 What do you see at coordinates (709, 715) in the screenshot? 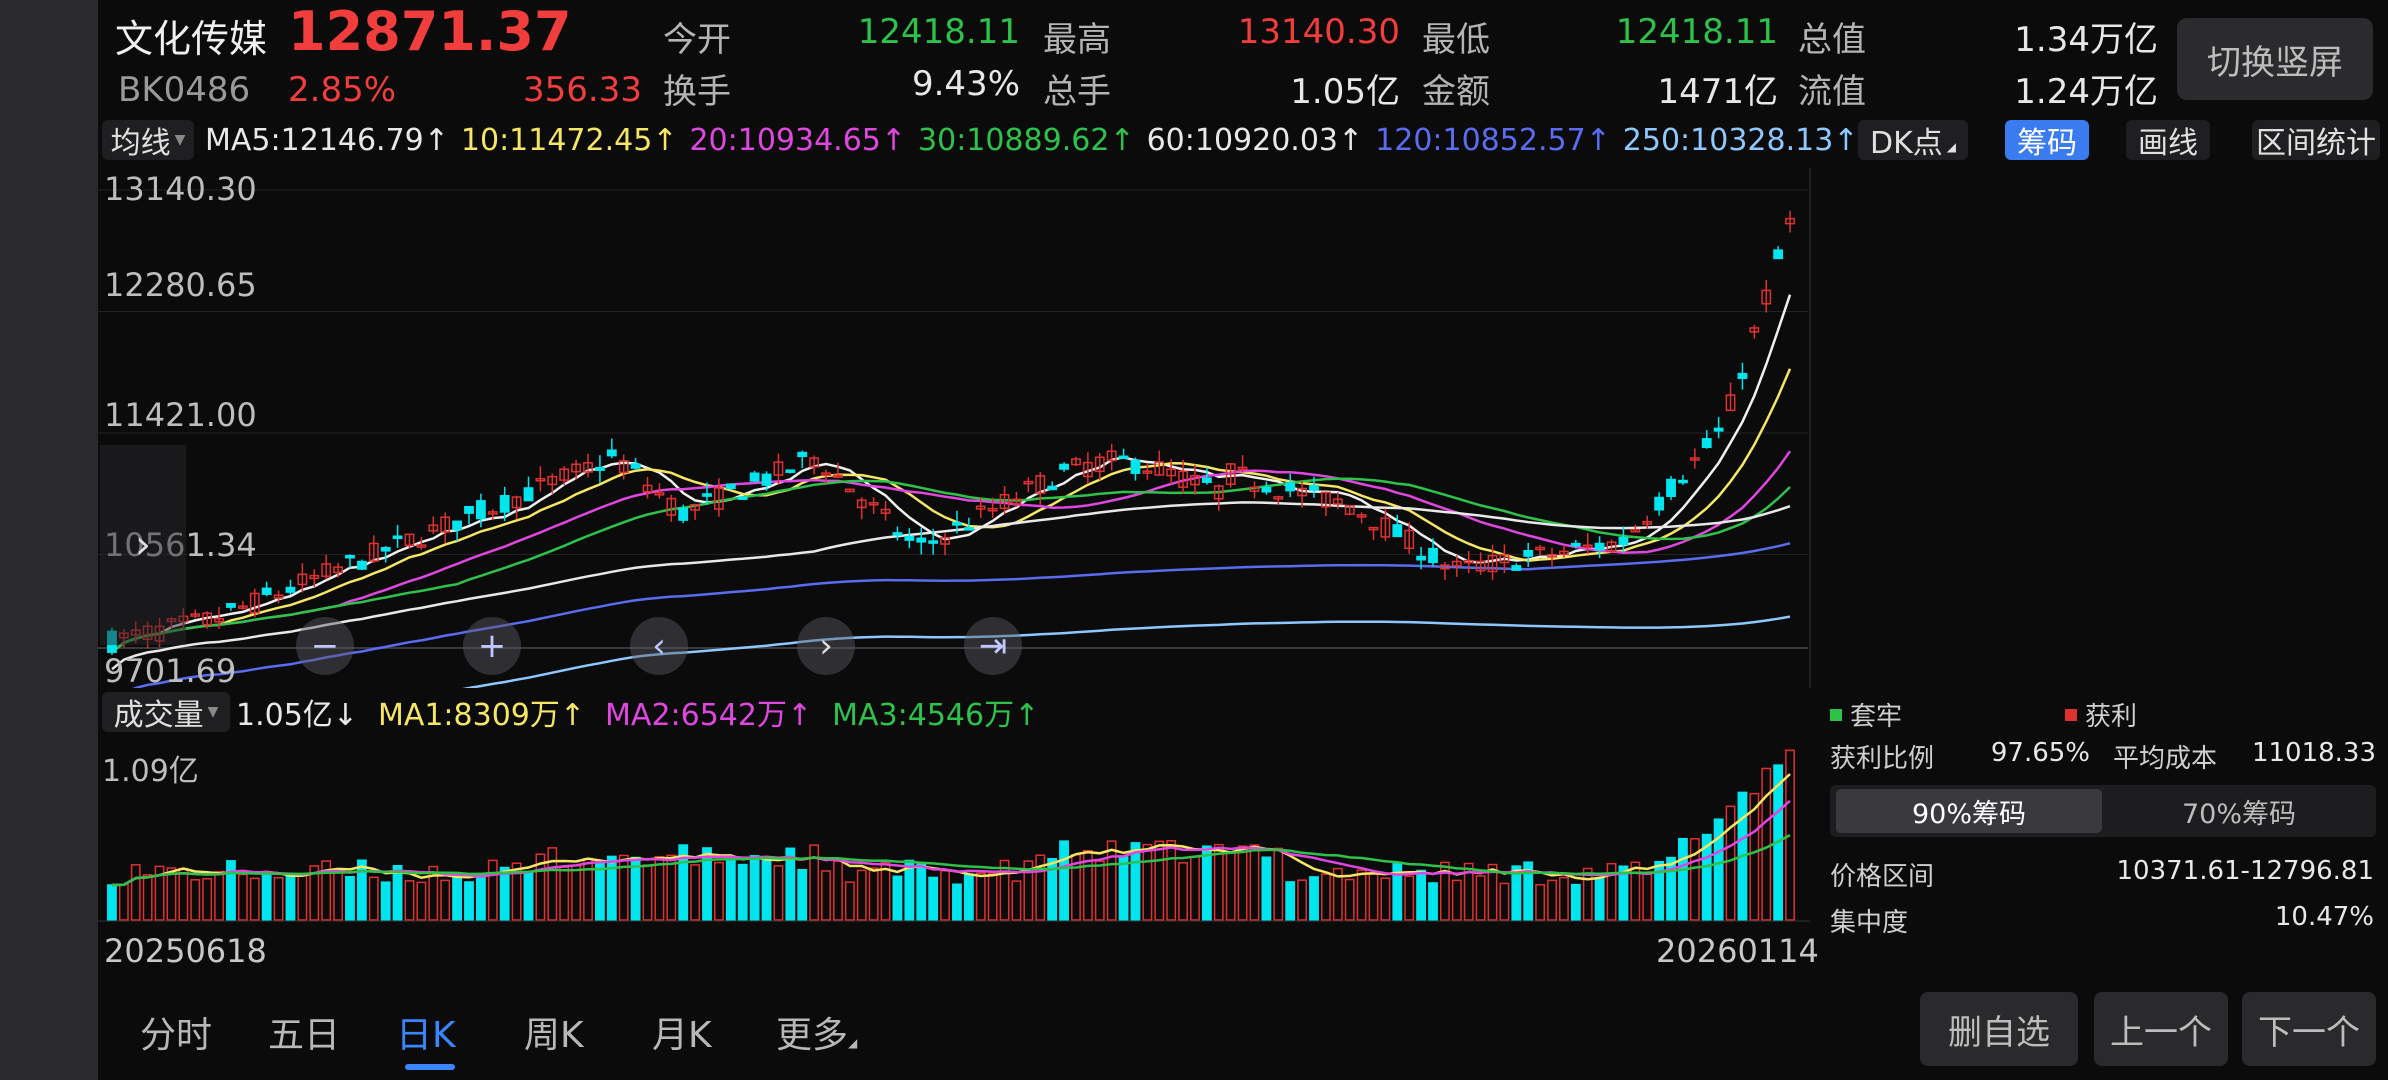
I see `vol-ma2-value: MA2:6542万↑` at bounding box center [709, 715].